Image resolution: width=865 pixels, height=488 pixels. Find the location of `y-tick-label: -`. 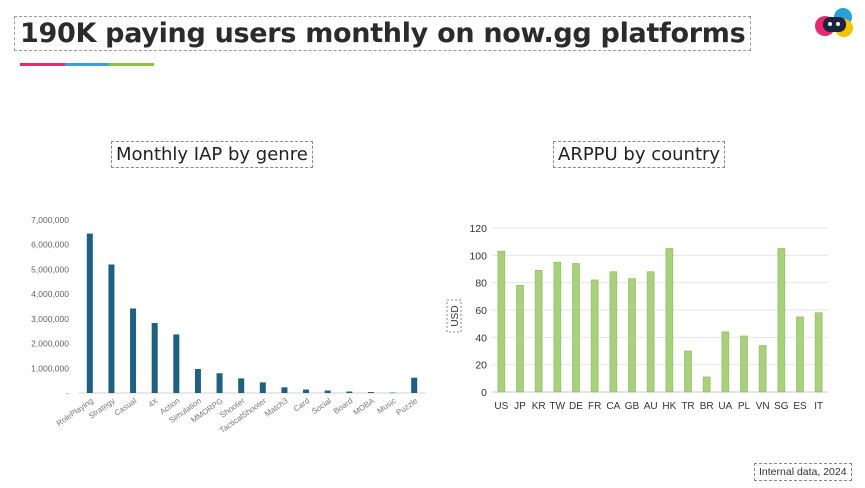

y-tick-label: - is located at coordinates (67, 393).